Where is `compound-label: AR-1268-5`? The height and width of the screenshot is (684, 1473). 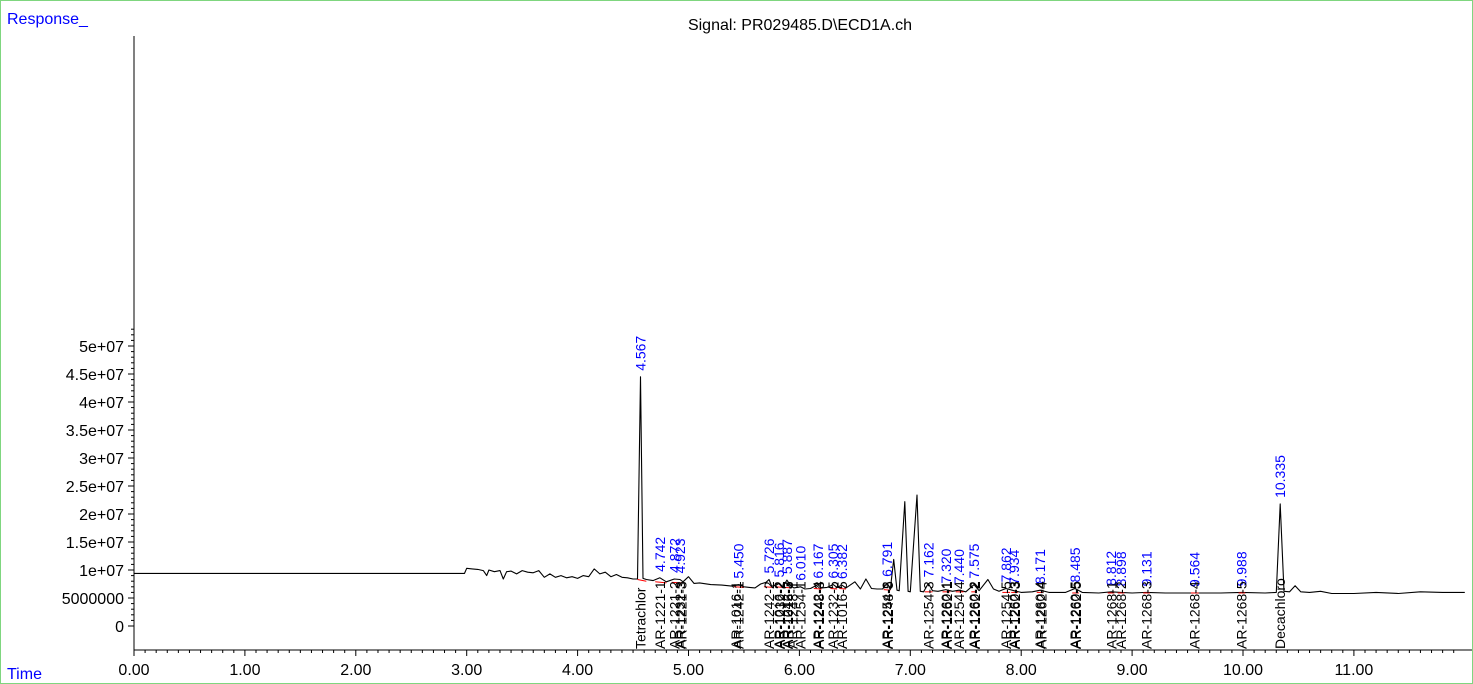
compound-label: AR-1268-5 is located at coordinates (1242, 615).